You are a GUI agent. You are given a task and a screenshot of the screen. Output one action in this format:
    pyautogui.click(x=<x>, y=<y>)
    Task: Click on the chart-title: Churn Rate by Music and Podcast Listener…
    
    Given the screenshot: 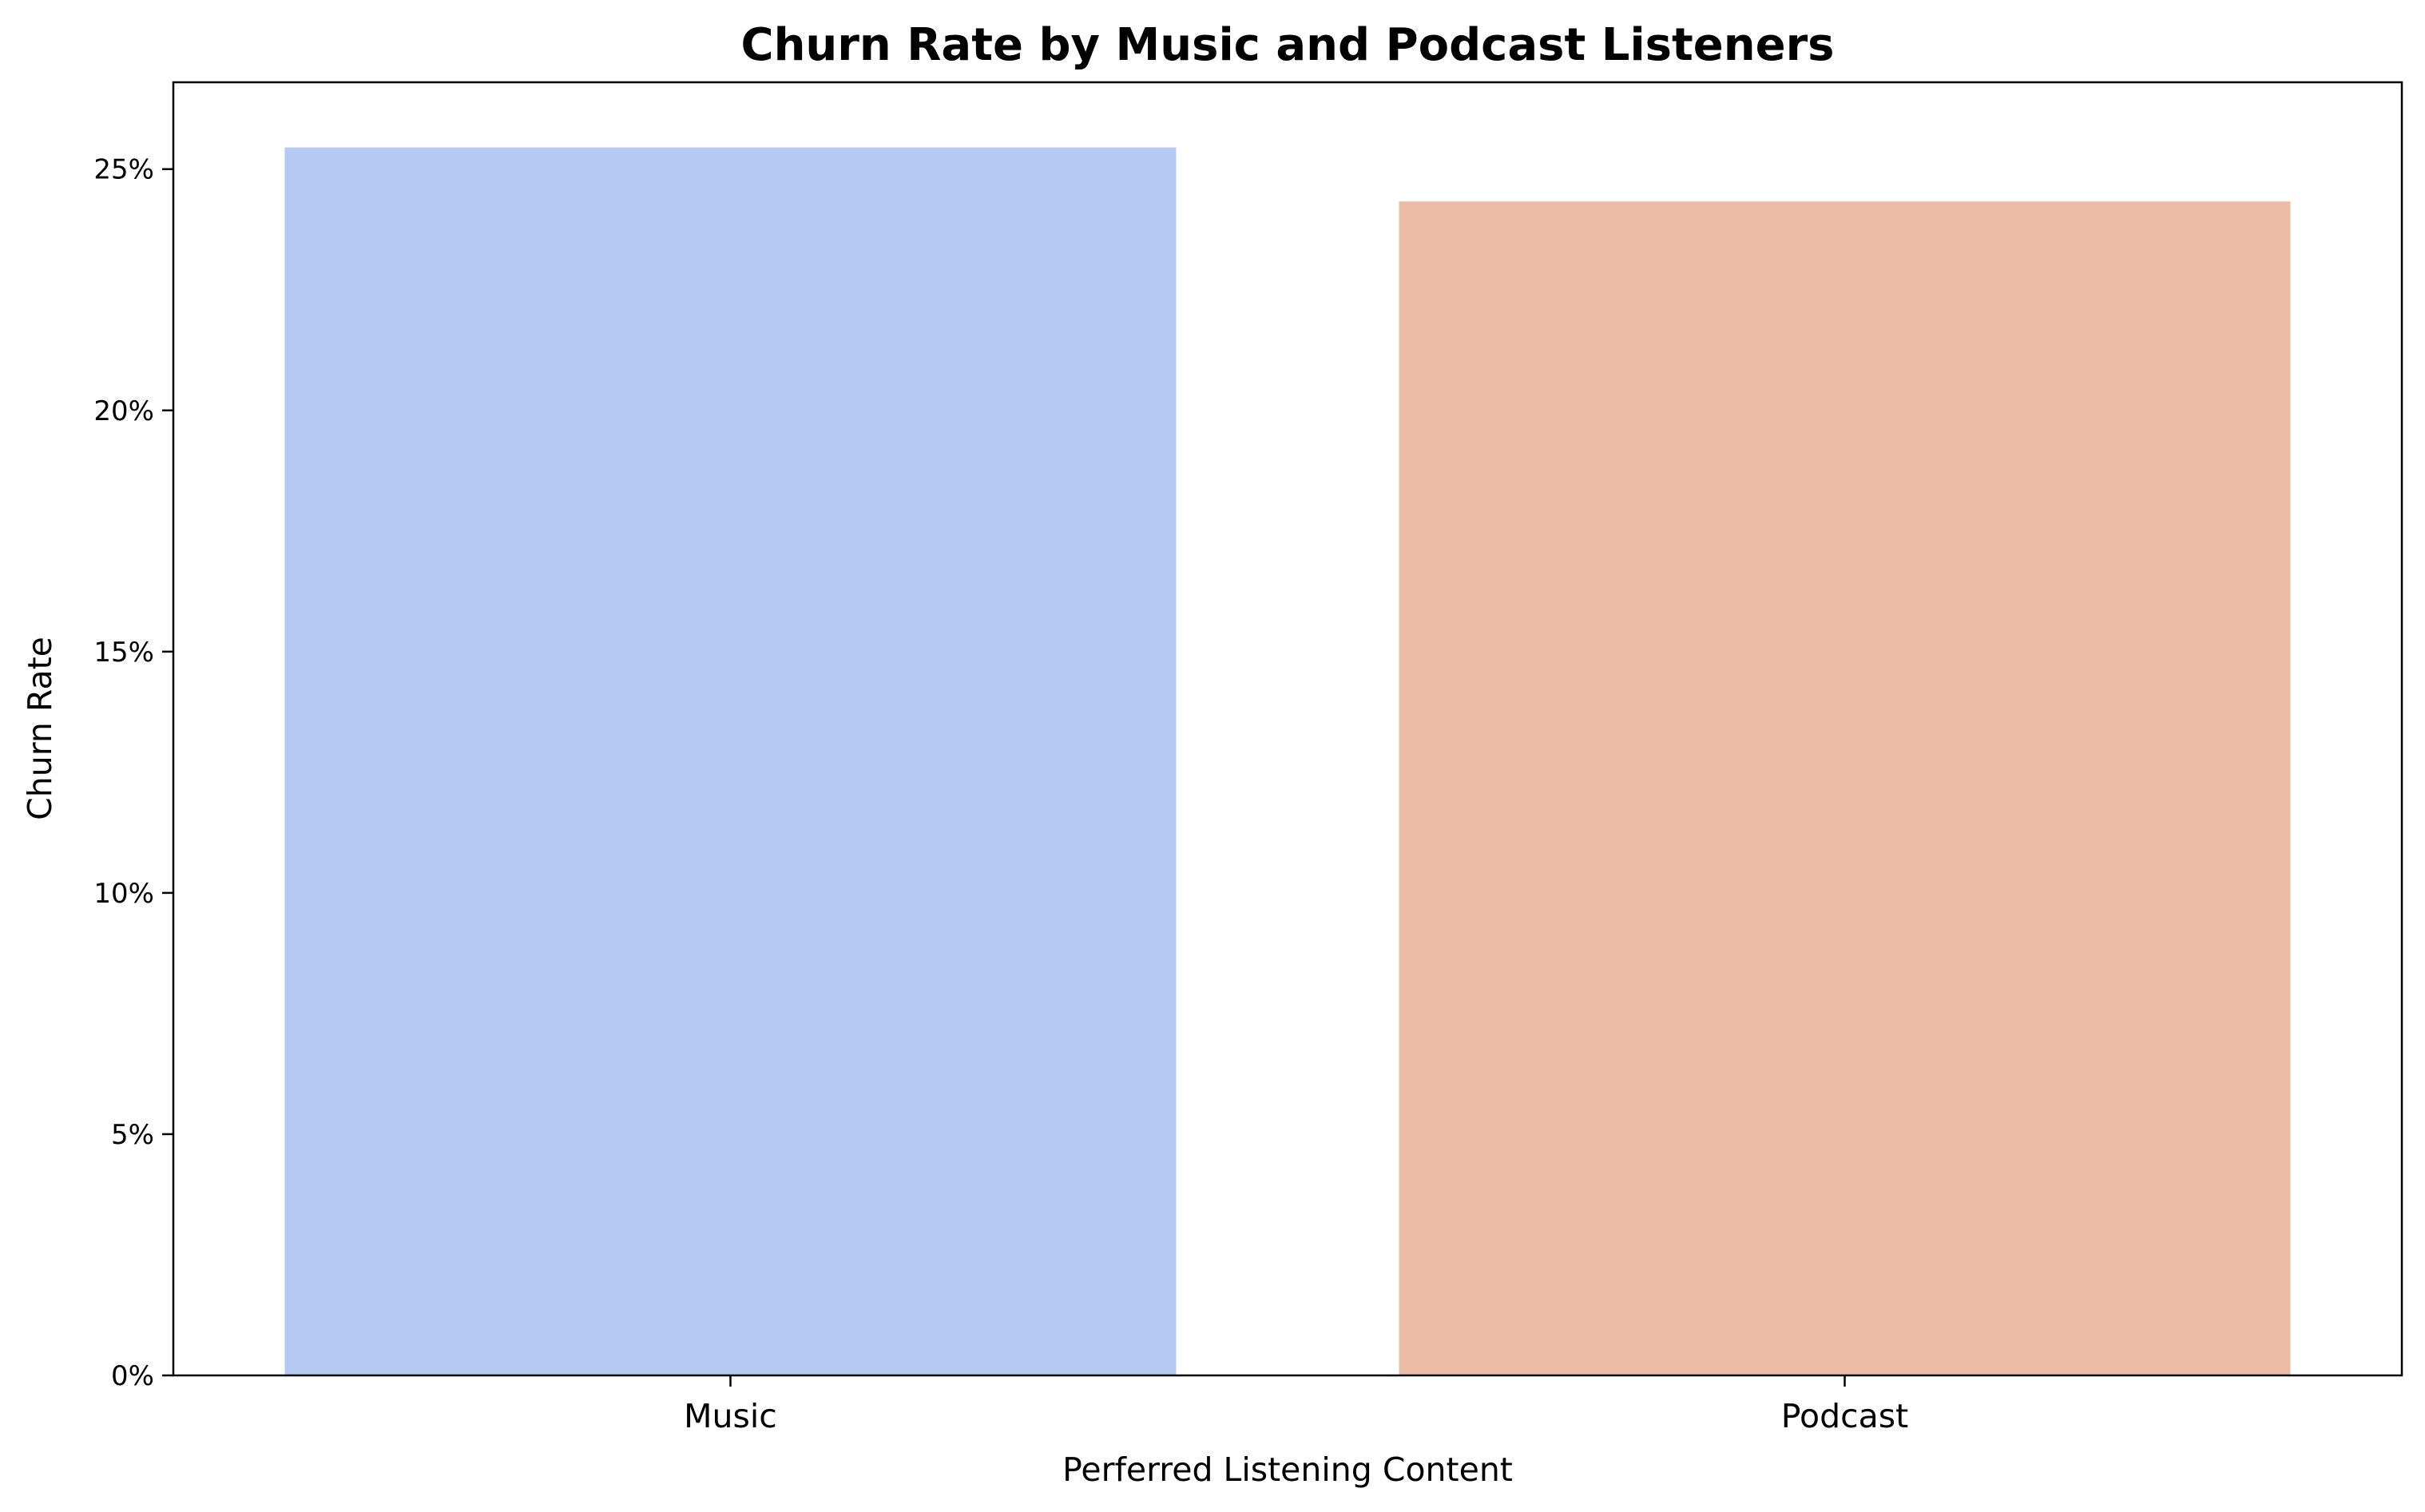 What is the action you would take?
    pyautogui.click(x=1287, y=45)
    